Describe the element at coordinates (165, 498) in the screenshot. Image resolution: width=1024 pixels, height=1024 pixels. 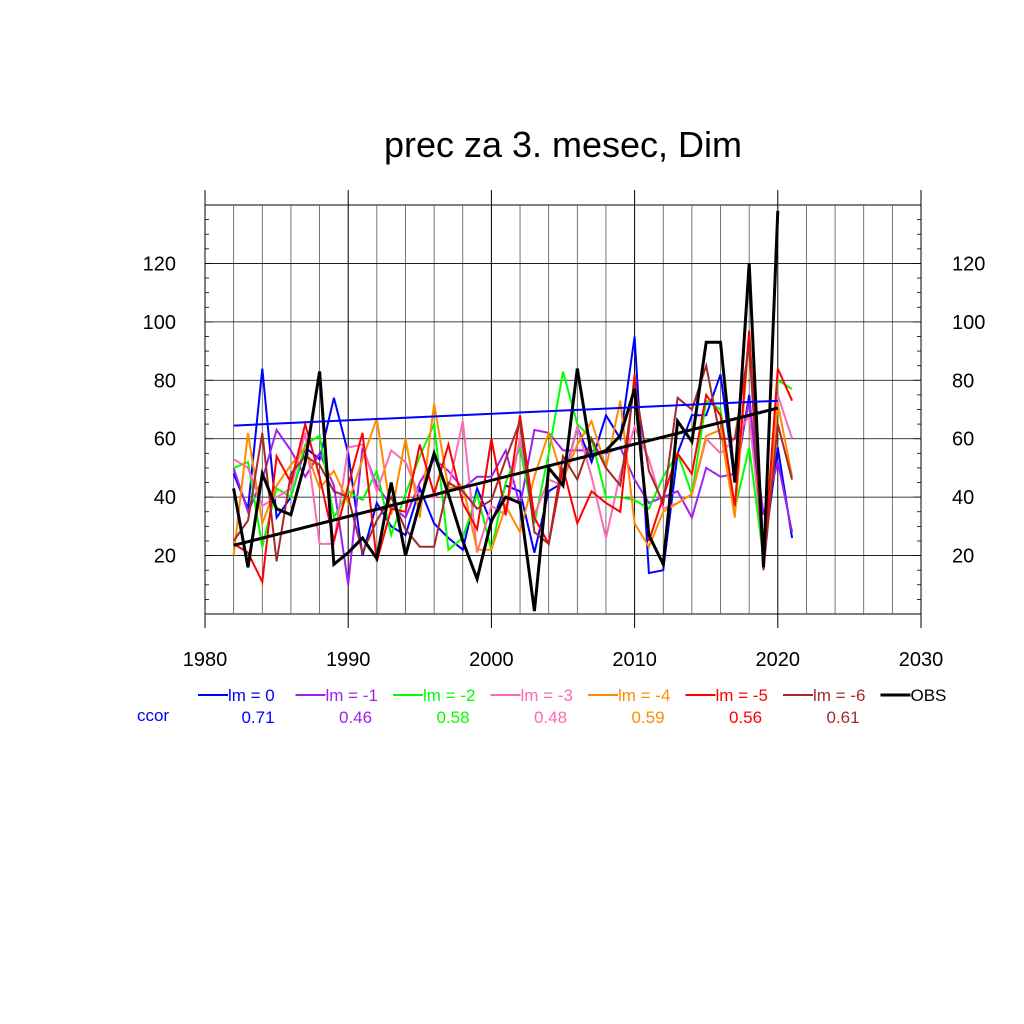
I see `y-tick-label-left: 40` at that location.